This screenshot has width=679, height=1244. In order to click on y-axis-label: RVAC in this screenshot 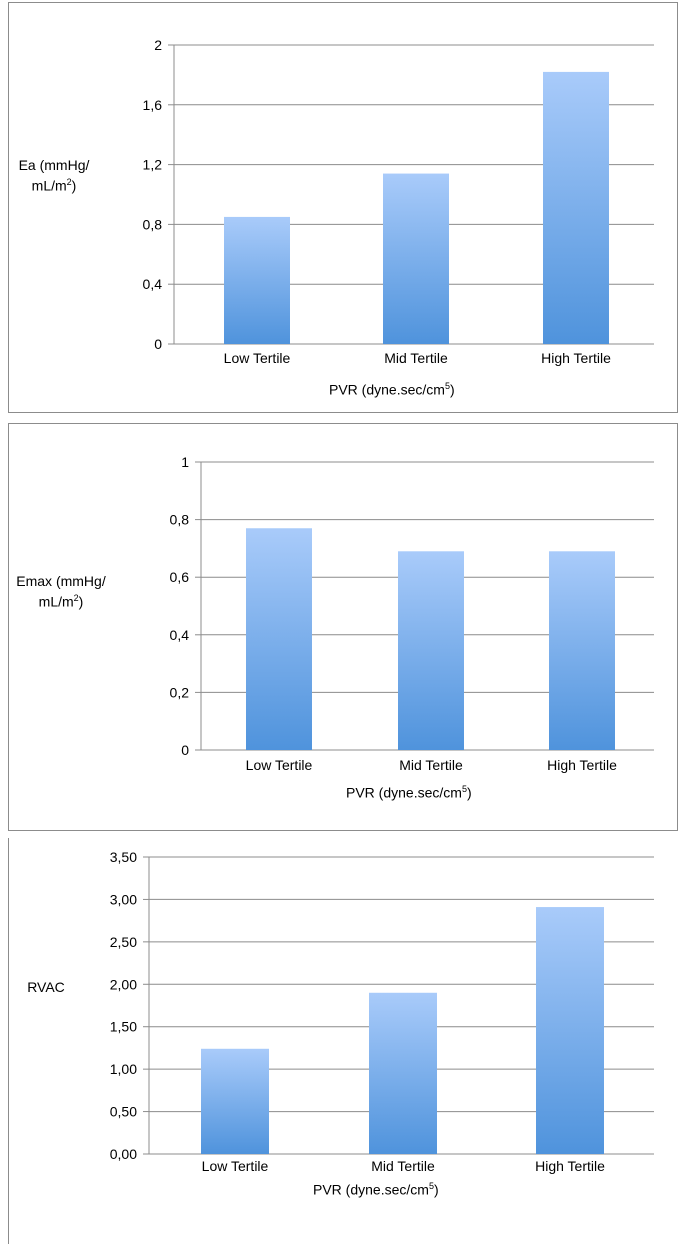, I will do `click(46, 987)`.